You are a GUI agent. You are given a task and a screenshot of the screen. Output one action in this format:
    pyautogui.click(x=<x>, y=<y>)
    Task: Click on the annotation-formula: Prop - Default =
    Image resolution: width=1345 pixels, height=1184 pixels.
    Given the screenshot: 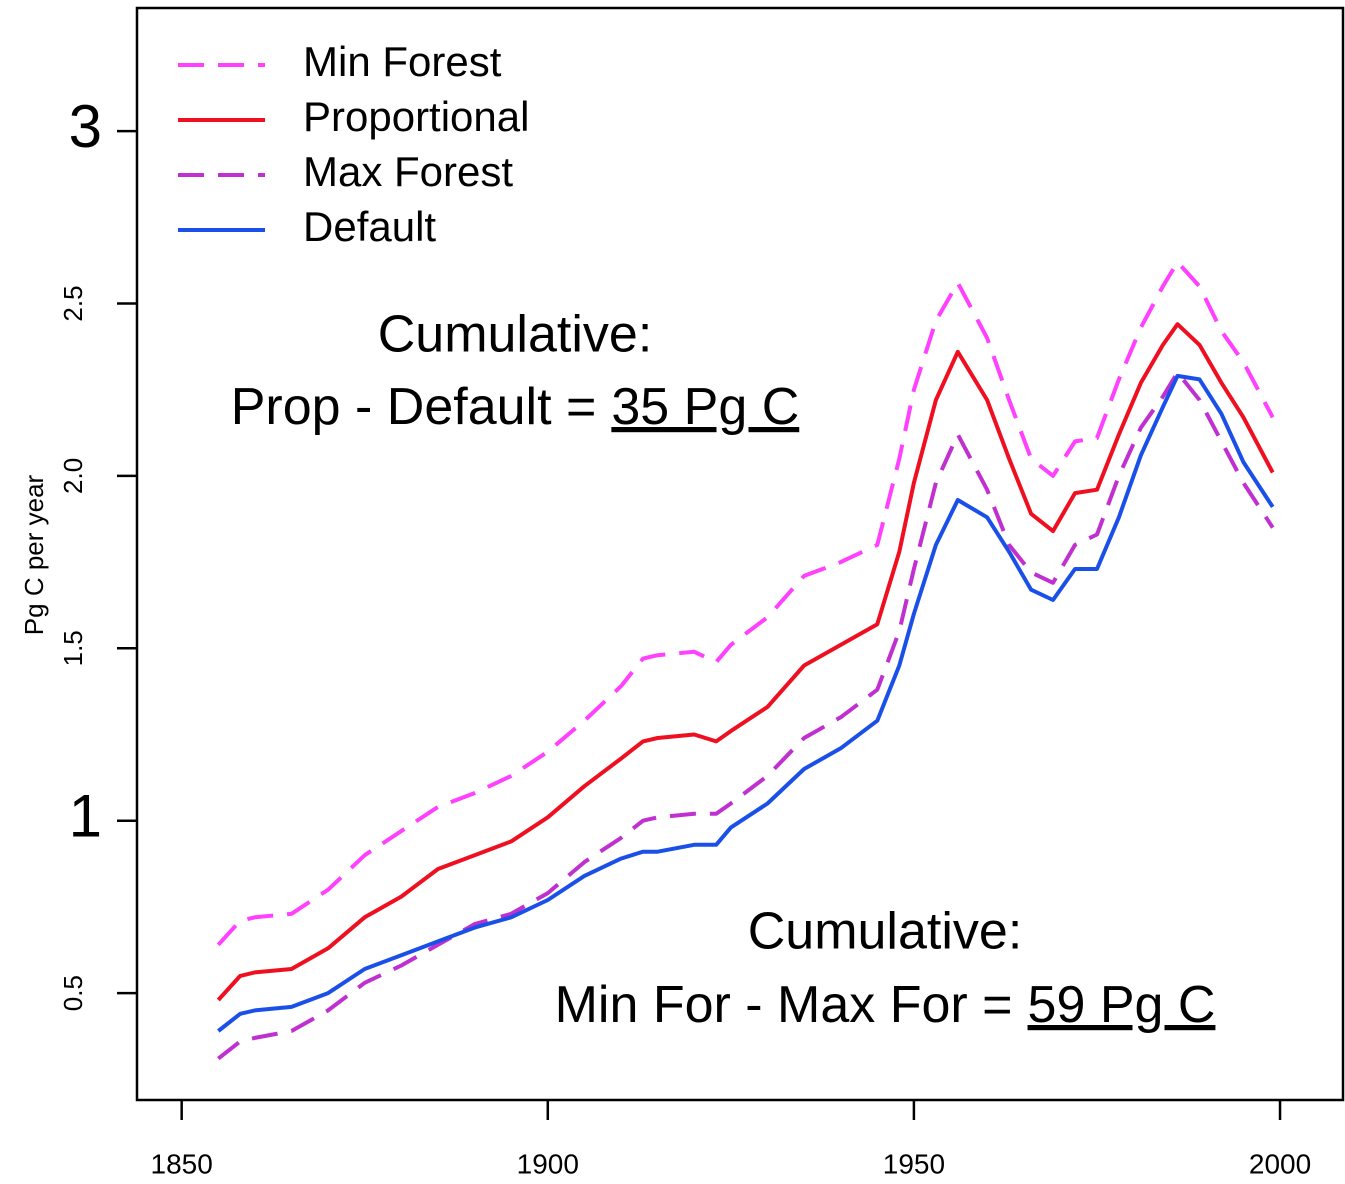 What is the action you would take?
    pyautogui.click(x=414, y=407)
    